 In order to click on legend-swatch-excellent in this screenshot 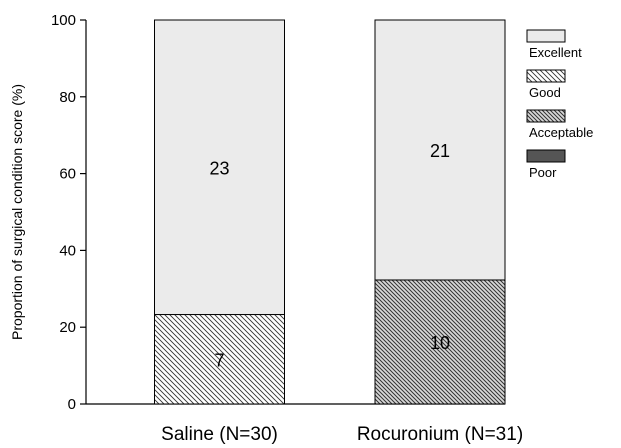, I will do `click(546, 36)`.